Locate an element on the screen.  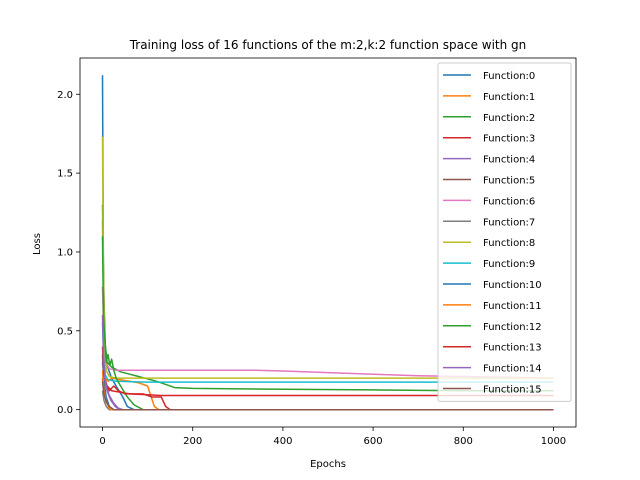
legend-label: Function:15 is located at coordinates (512, 390).